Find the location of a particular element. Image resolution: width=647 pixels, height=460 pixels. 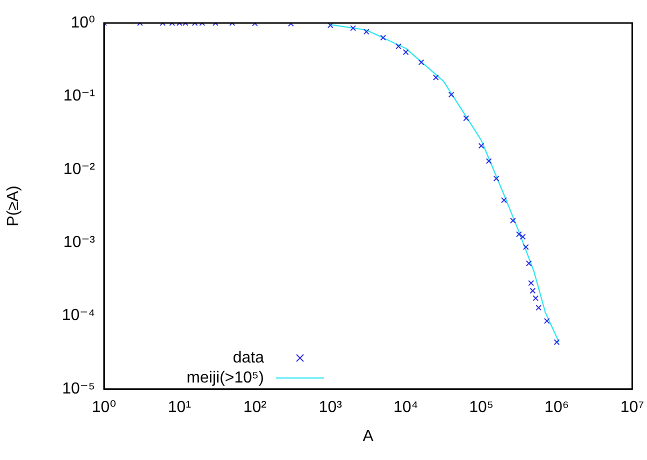

x-axis-title: A is located at coordinates (368, 436).